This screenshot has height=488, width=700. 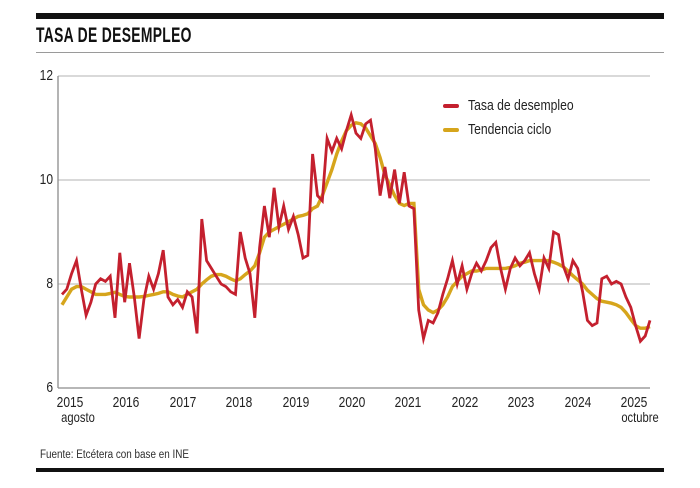 What do you see at coordinates (451, 106) in the screenshot?
I see `tasa-line-swatch` at bounding box center [451, 106].